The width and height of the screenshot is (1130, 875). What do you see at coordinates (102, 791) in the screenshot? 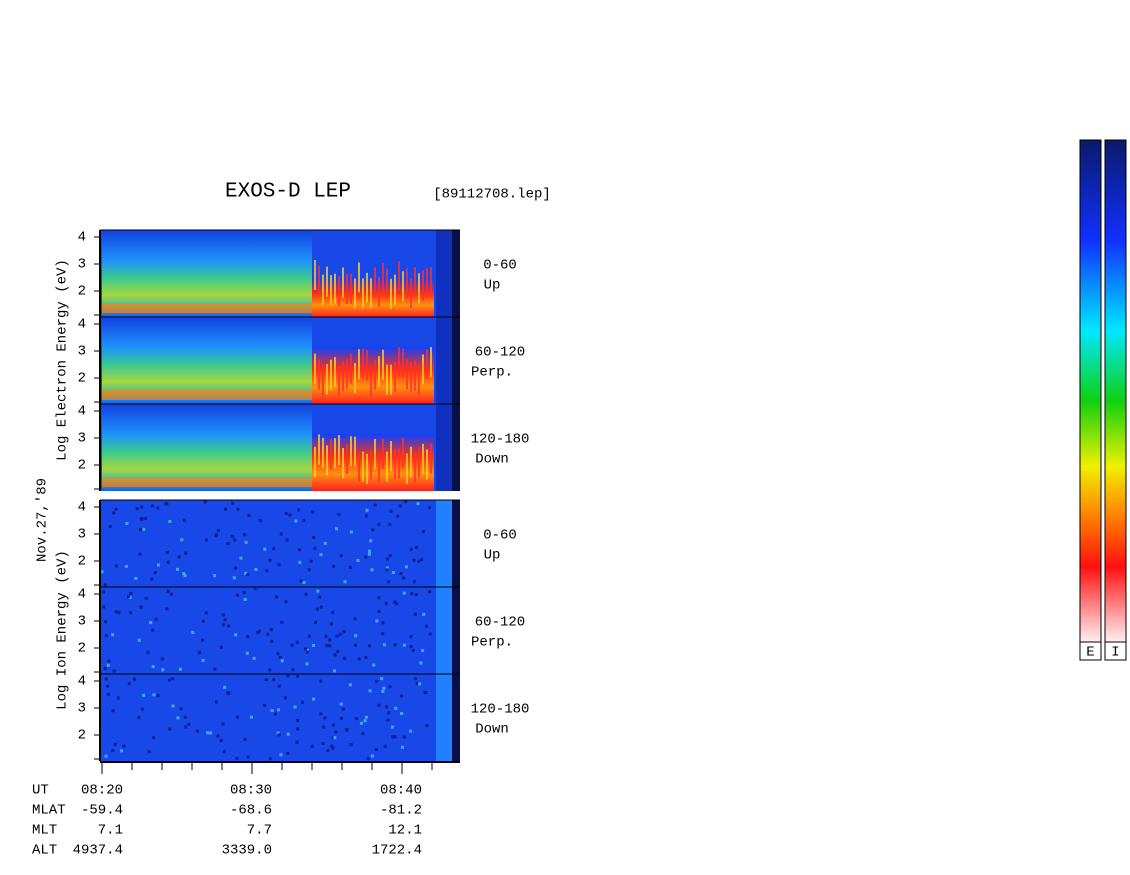
I see `row-value: 08:20` at bounding box center [102, 791].